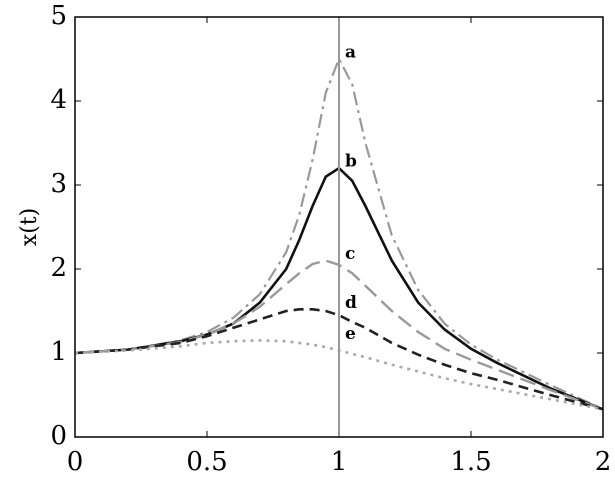 The image size is (615, 480). What do you see at coordinates (350, 334) in the screenshot?
I see `series-label: e` at bounding box center [350, 334].